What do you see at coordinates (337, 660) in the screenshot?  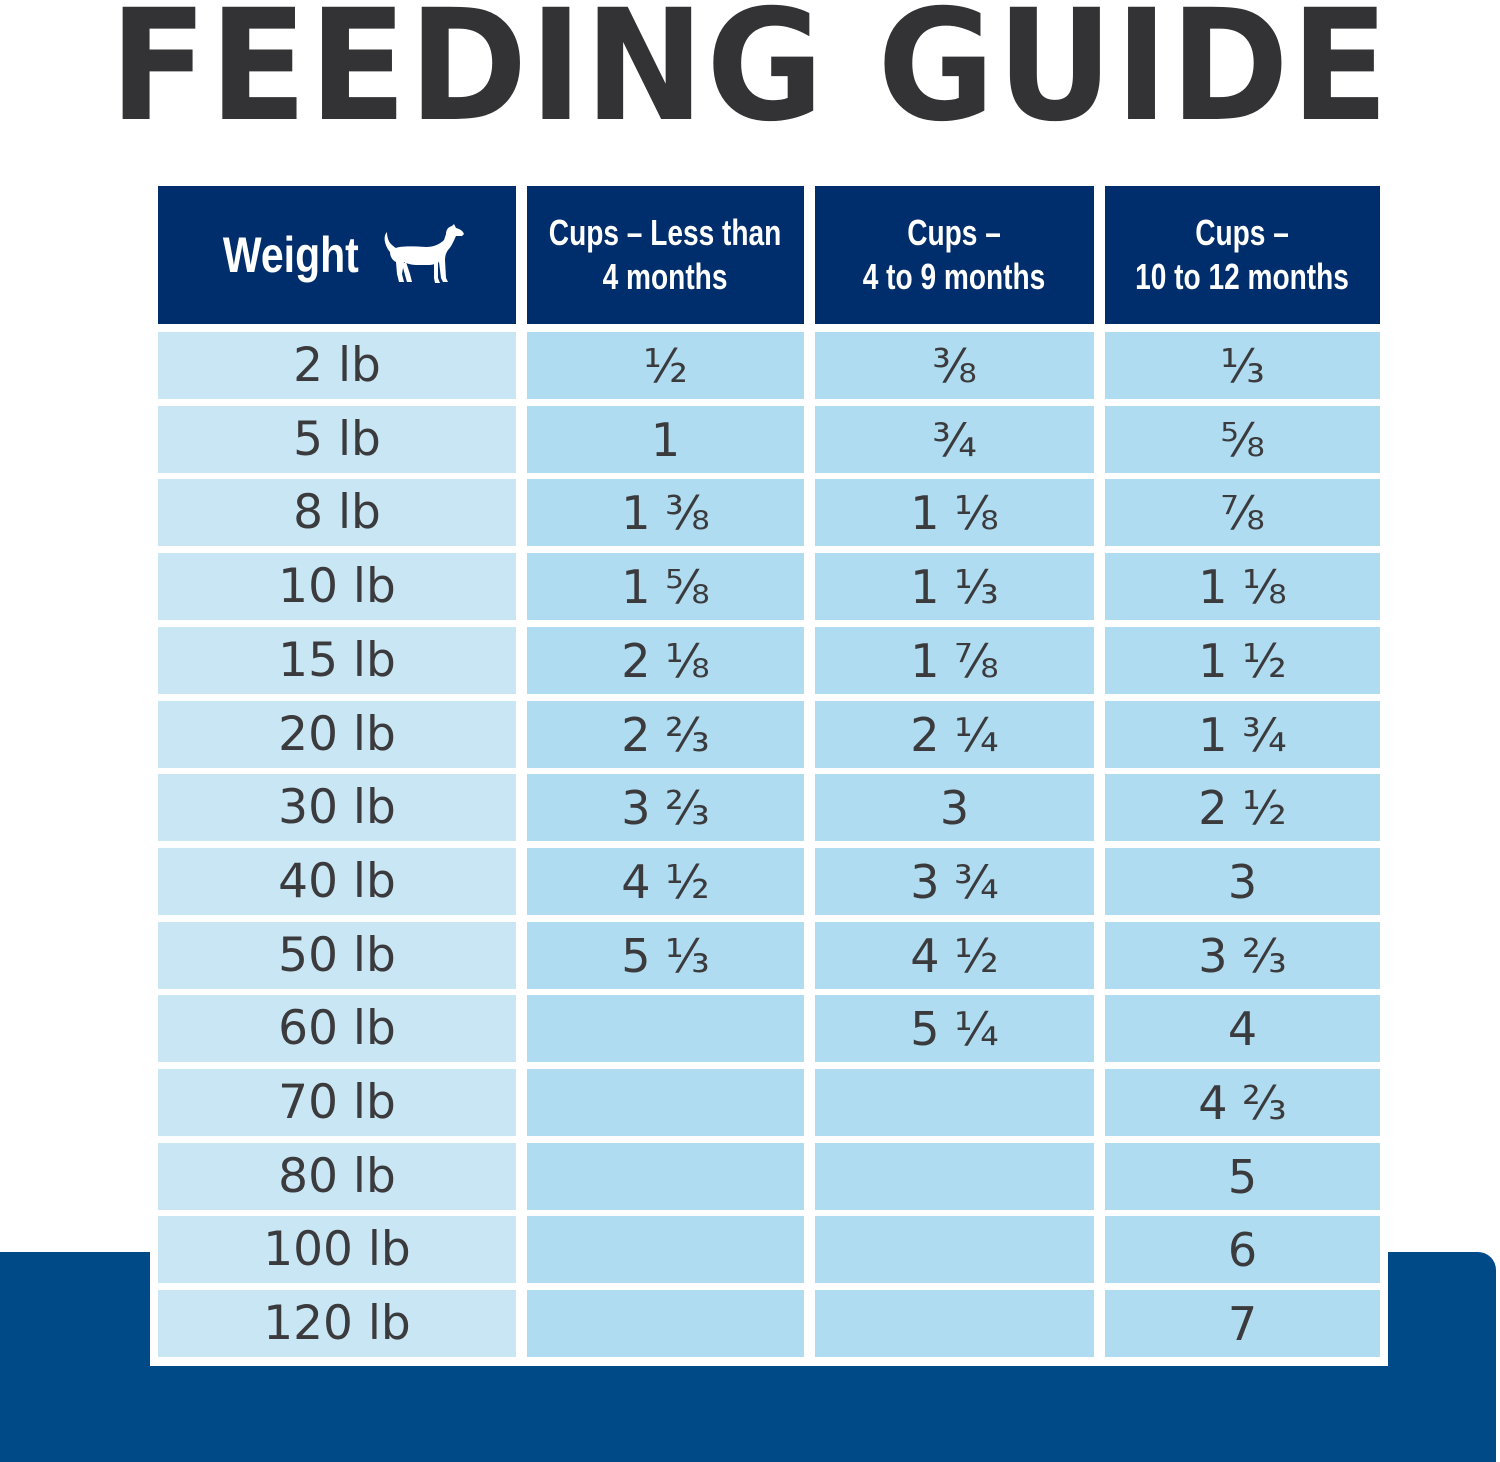 I see `cell-weight: 15 lb` at bounding box center [337, 660].